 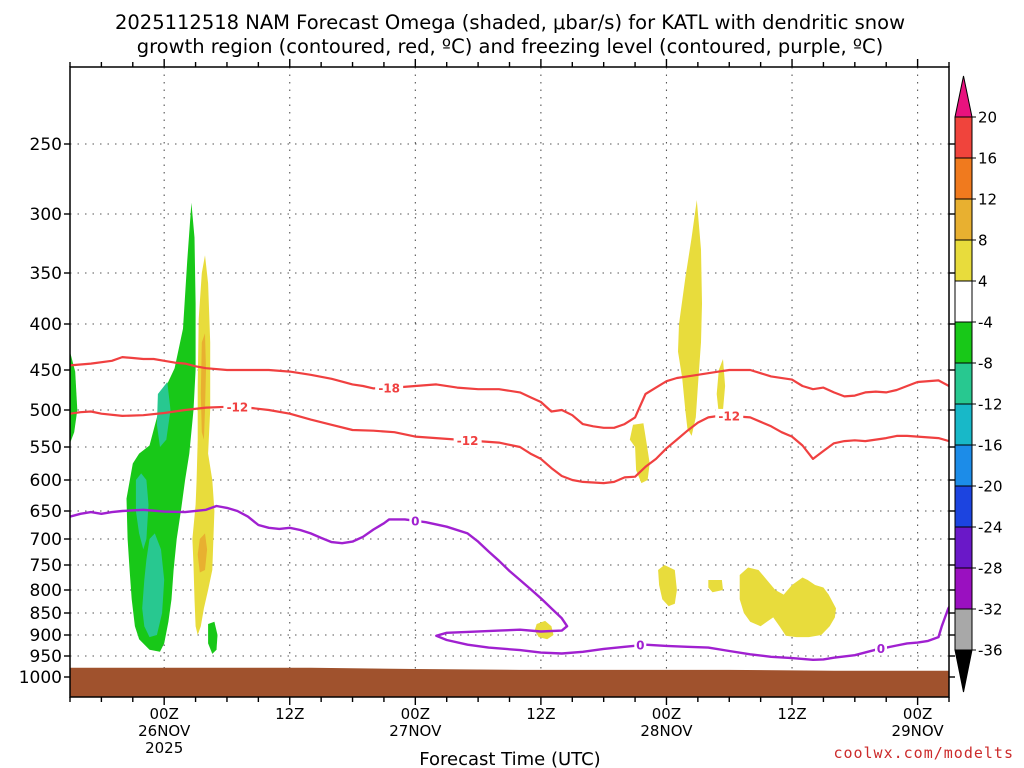 I want to click on contour-label-dgz-bottom-minus12-2: -12, so click(x=468, y=441).